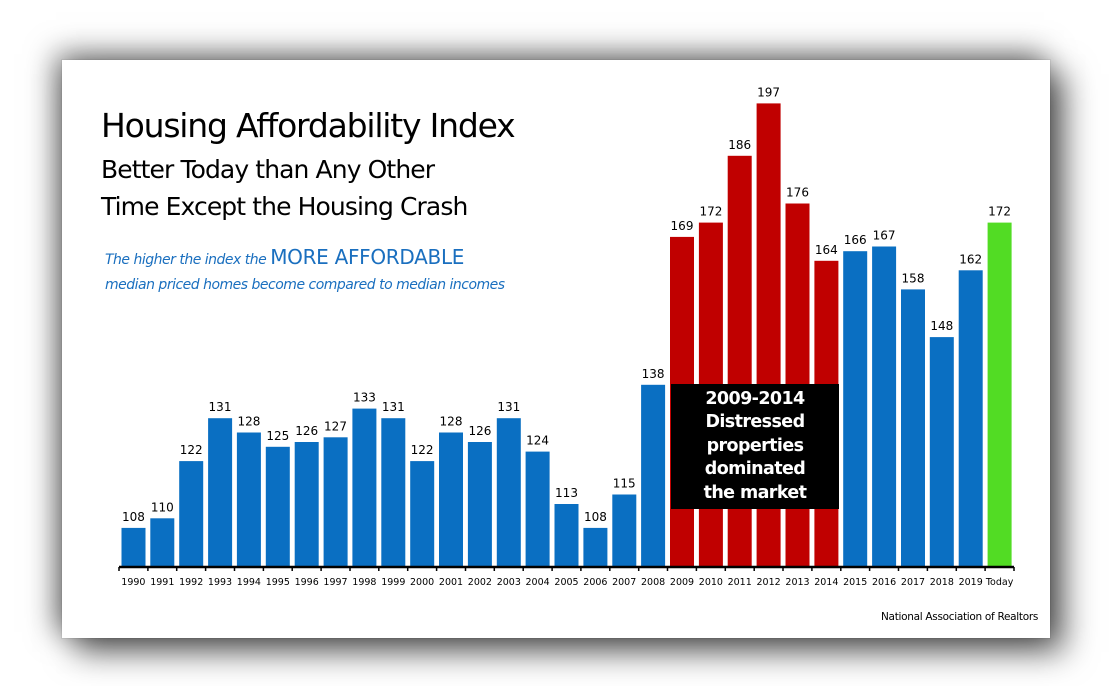  I want to click on value-label-2008: 138, so click(653, 374).